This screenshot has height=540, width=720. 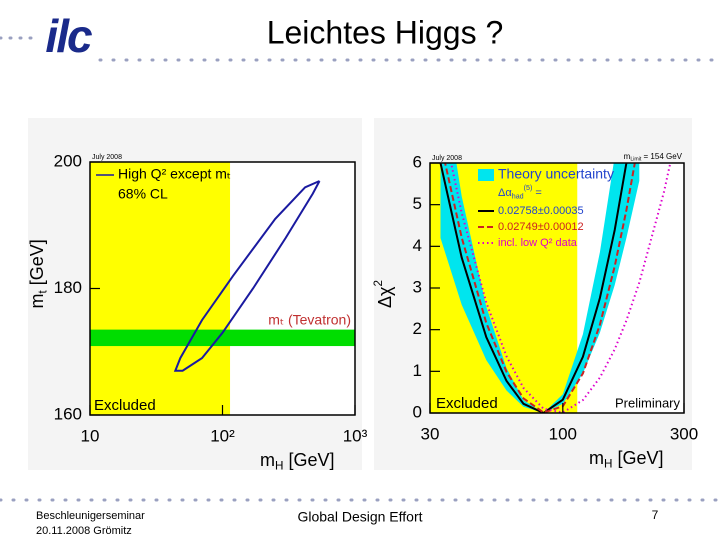 I want to click on annotation: 68% CL, so click(x=143, y=194).